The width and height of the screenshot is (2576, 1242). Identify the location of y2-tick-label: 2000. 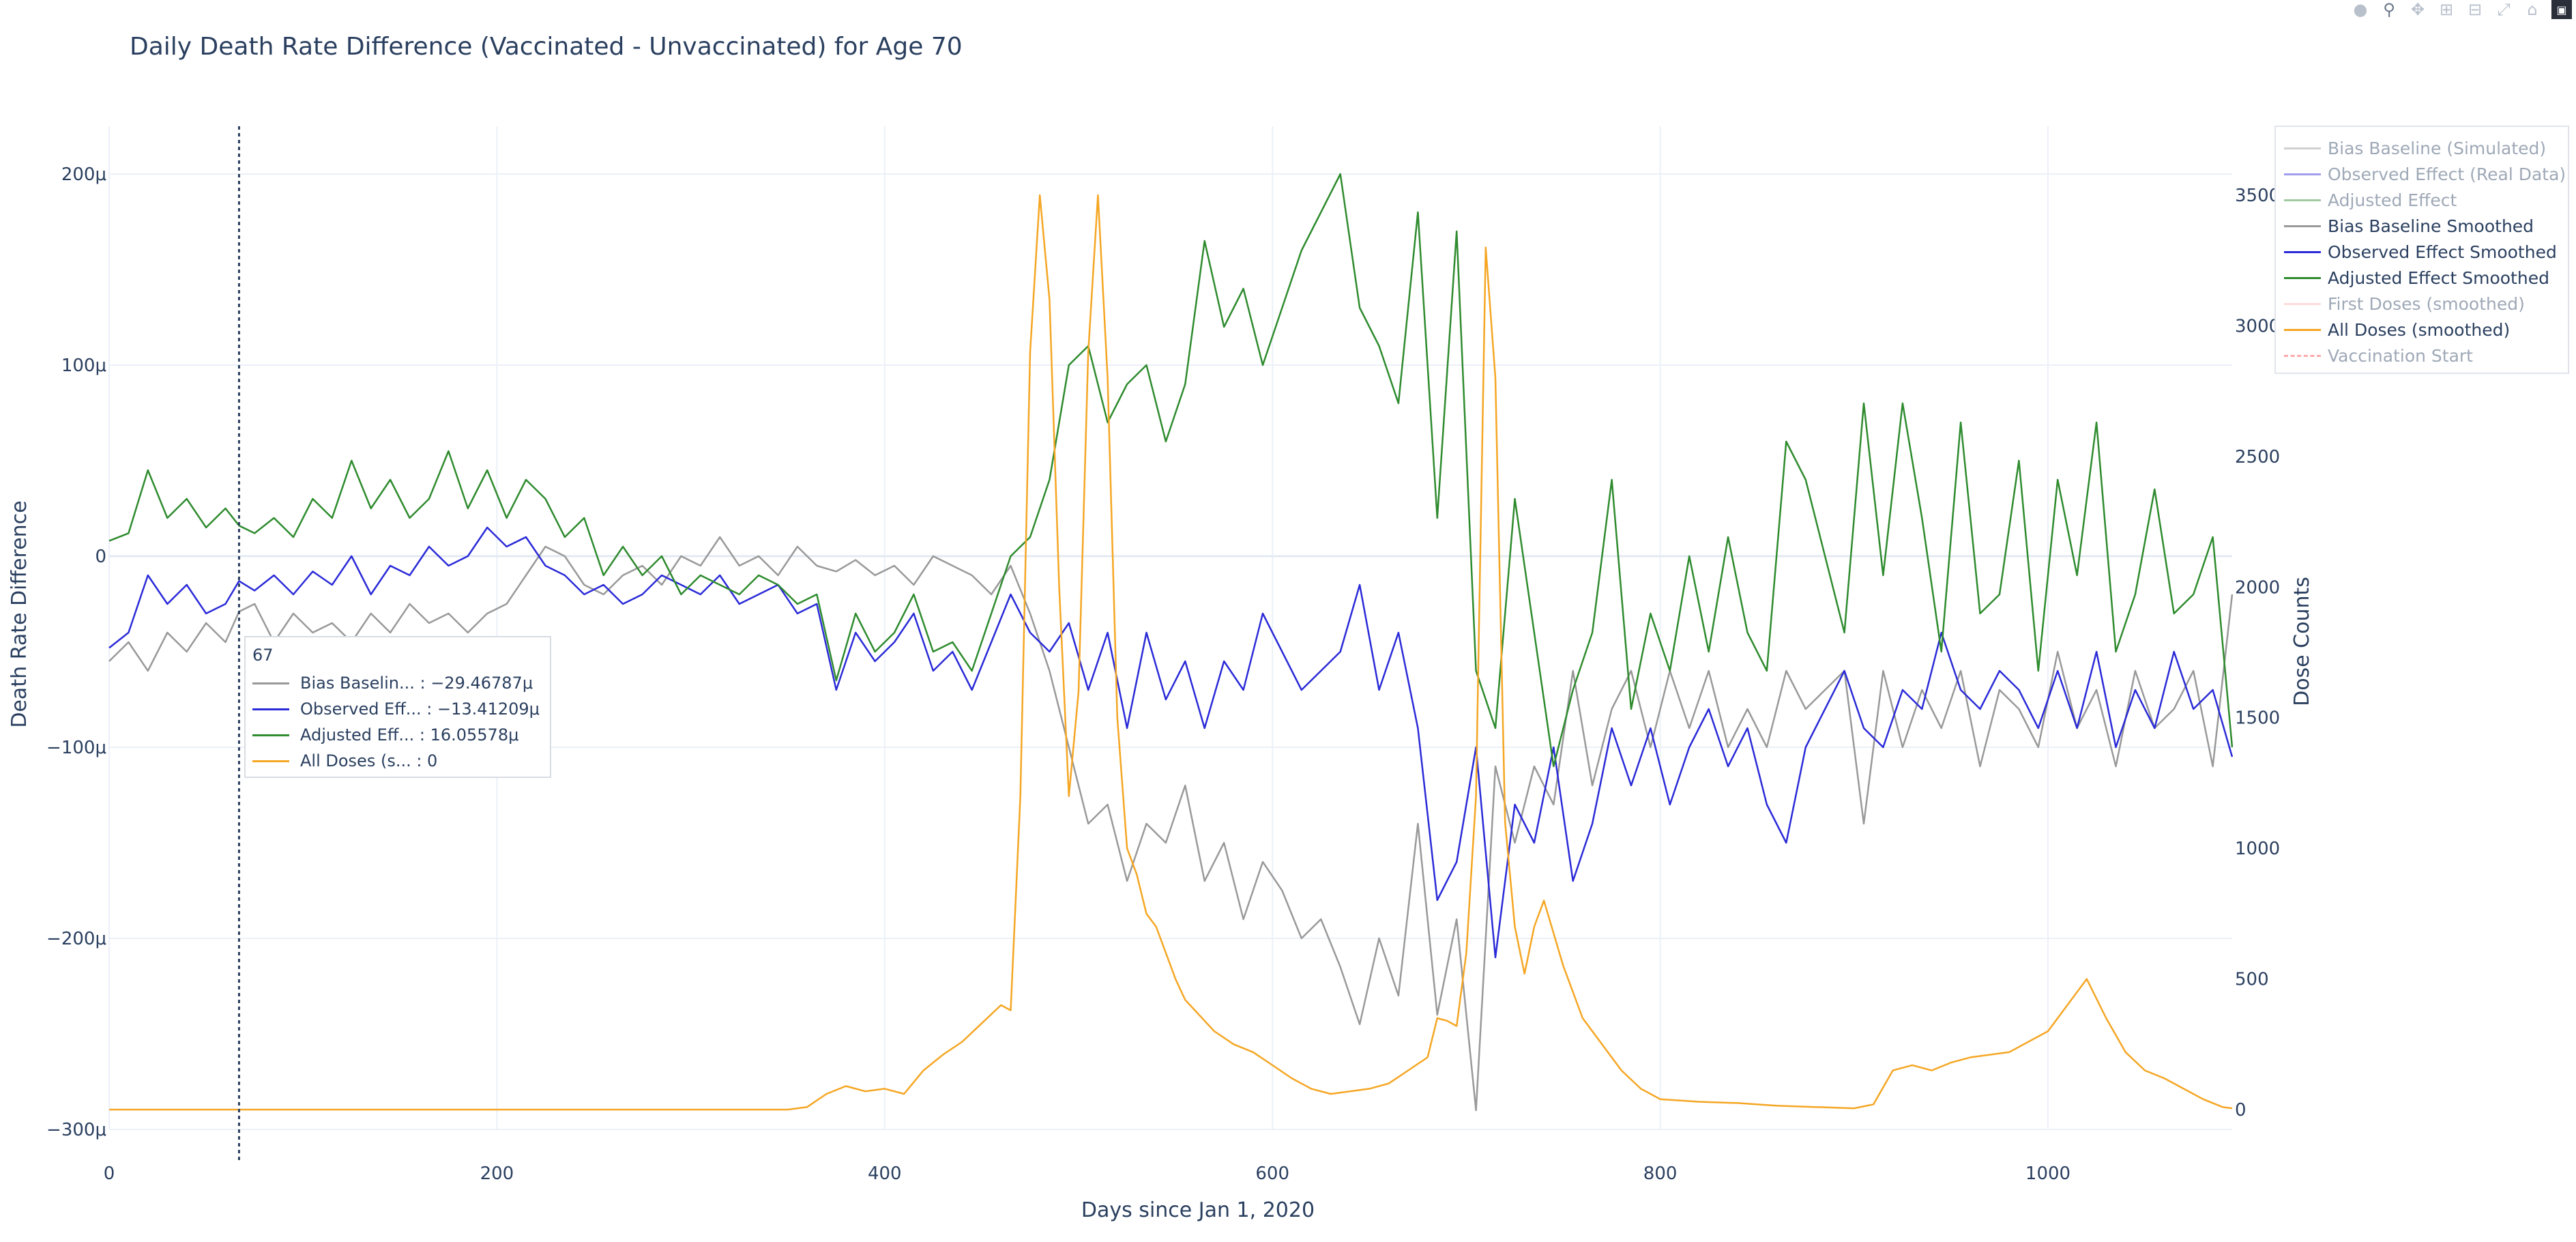
(2257, 587).